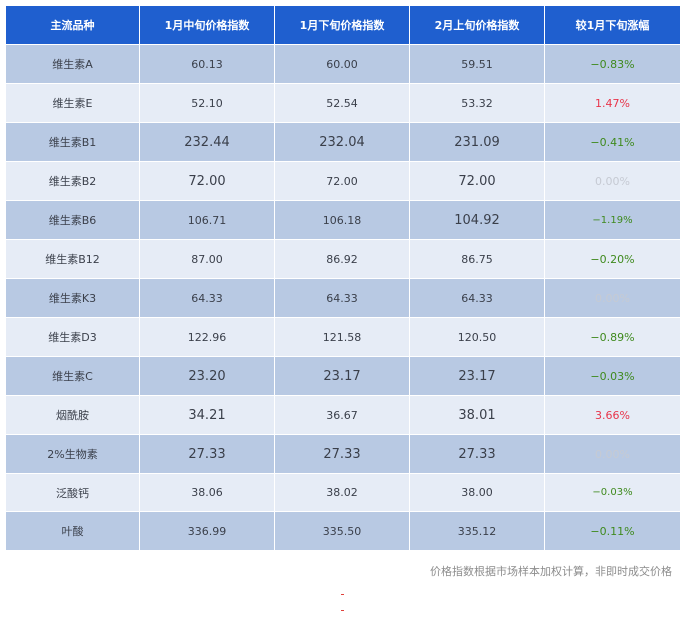 The width and height of the screenshot is (684, 627). I want to click on jan-mid-value: 106.71, so click(207, 220).